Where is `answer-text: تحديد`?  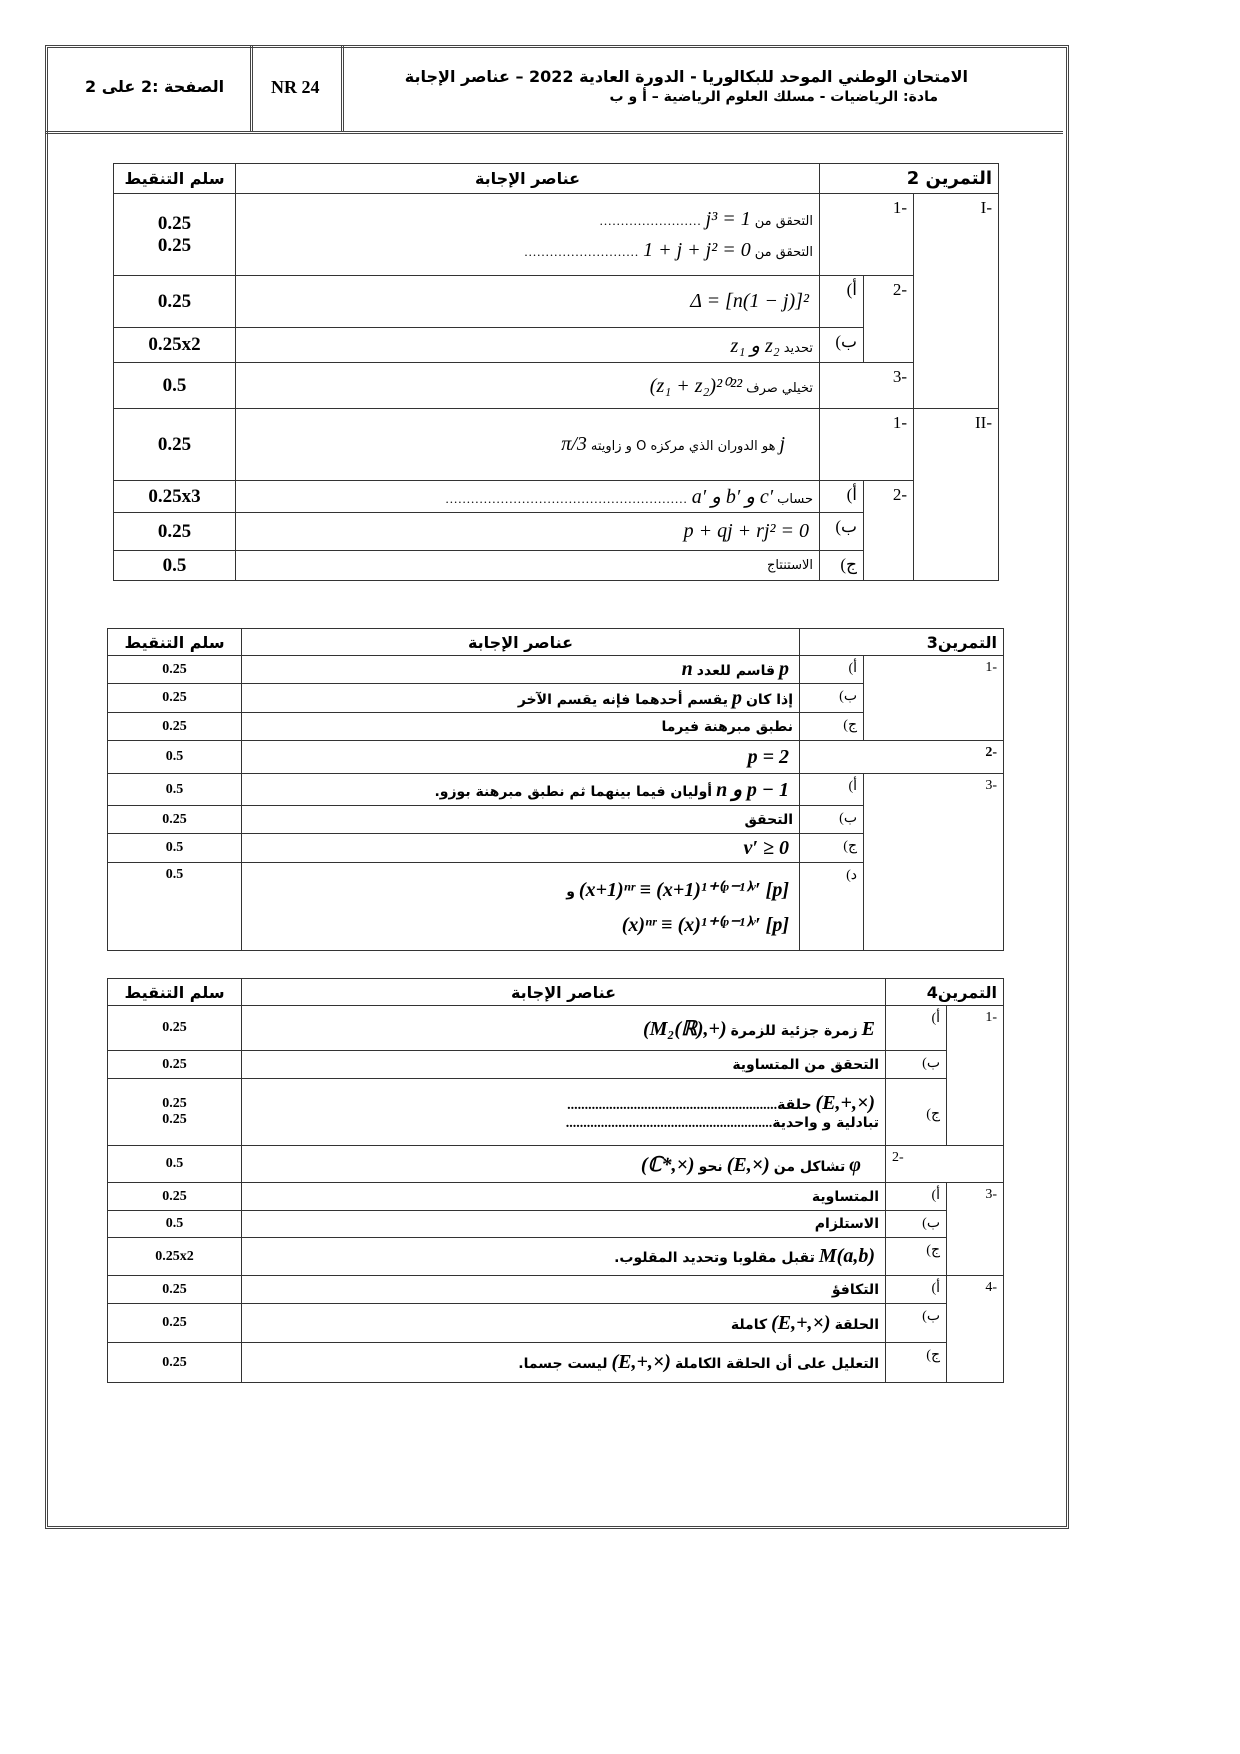 answer-text: تحديد is located at coordinates (798, 348).